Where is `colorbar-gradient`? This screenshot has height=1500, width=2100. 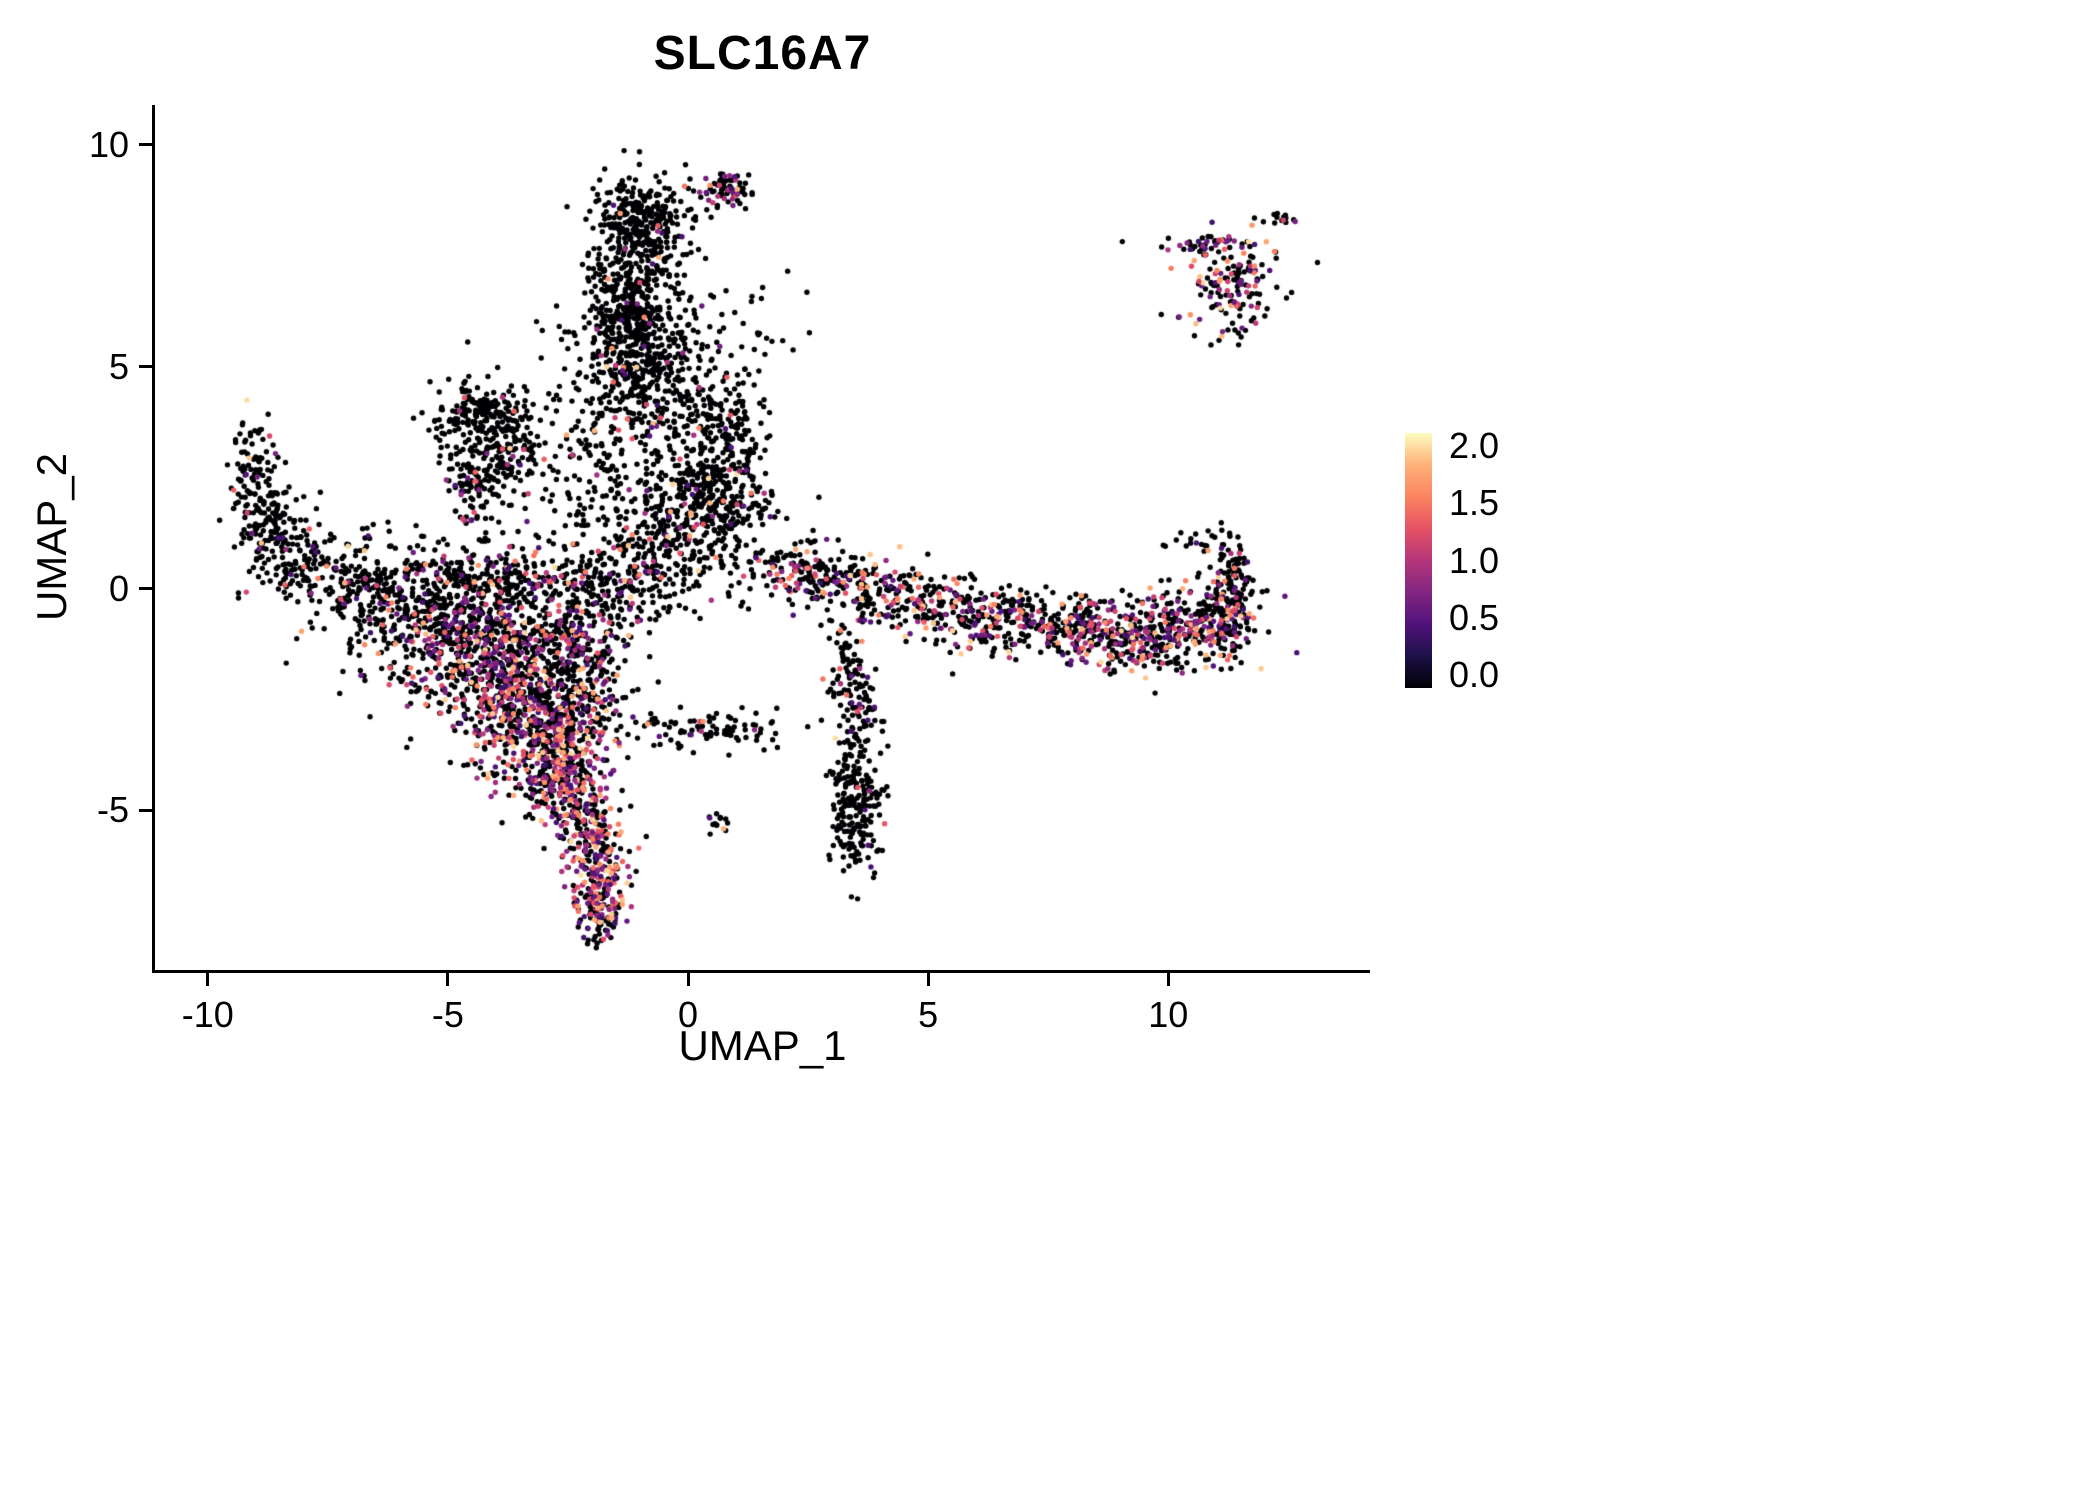 colorbar-gradient is located at coordinates (1418, 560).